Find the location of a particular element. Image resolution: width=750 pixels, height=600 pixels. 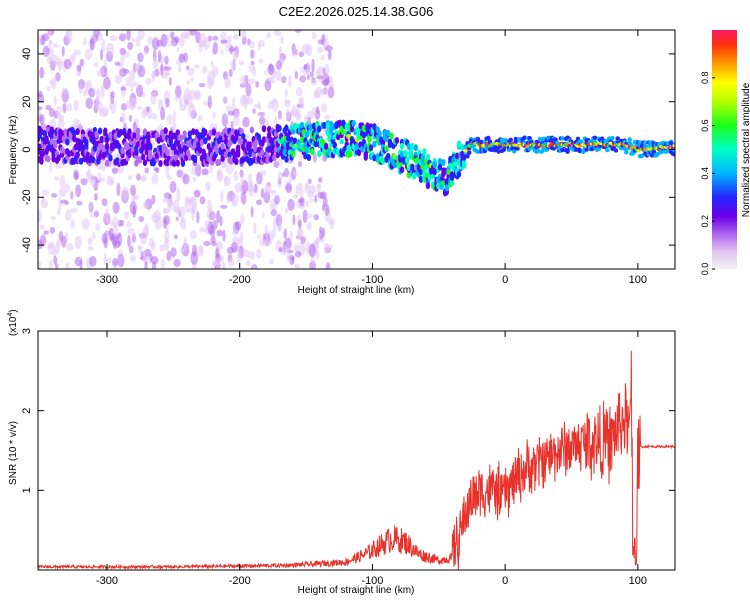

spectrogram-core-cell is located at coordinates (386, 148).